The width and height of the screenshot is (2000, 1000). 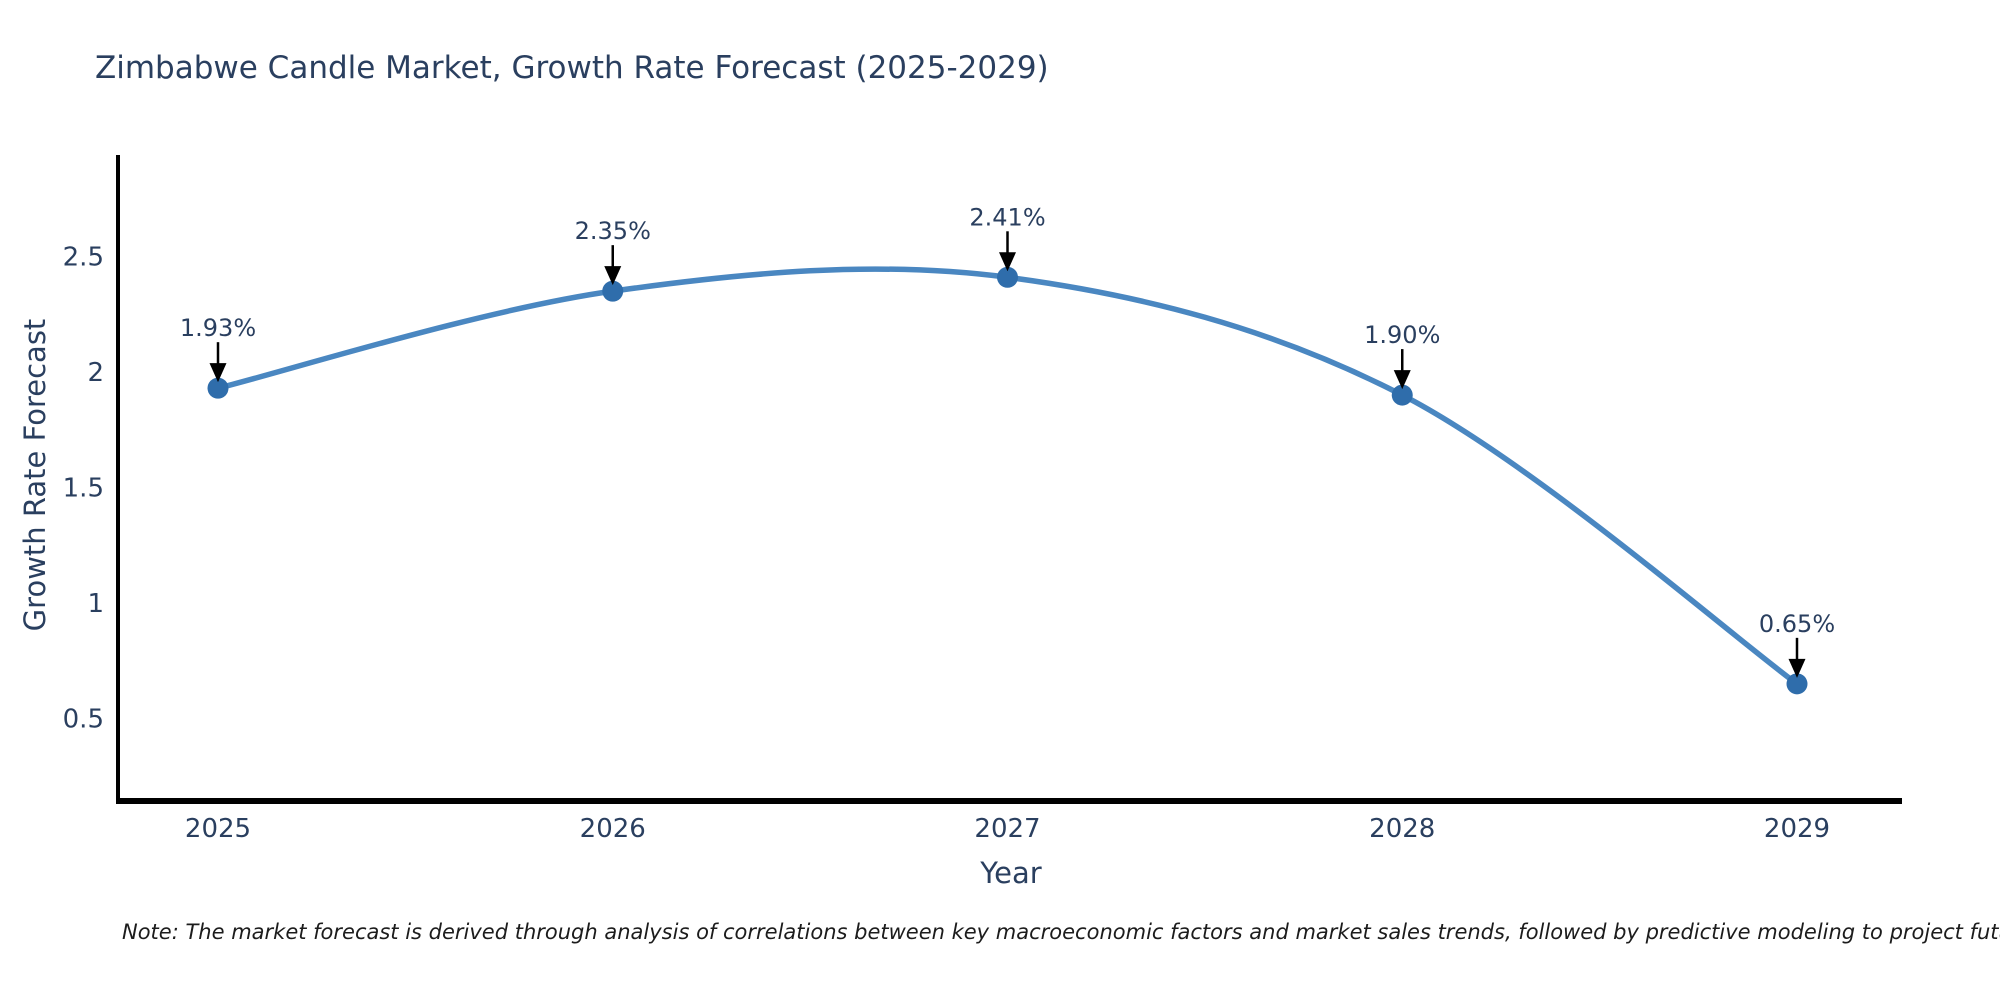 I want to click on y-tick-label: 1, so click(x=95, y=604).